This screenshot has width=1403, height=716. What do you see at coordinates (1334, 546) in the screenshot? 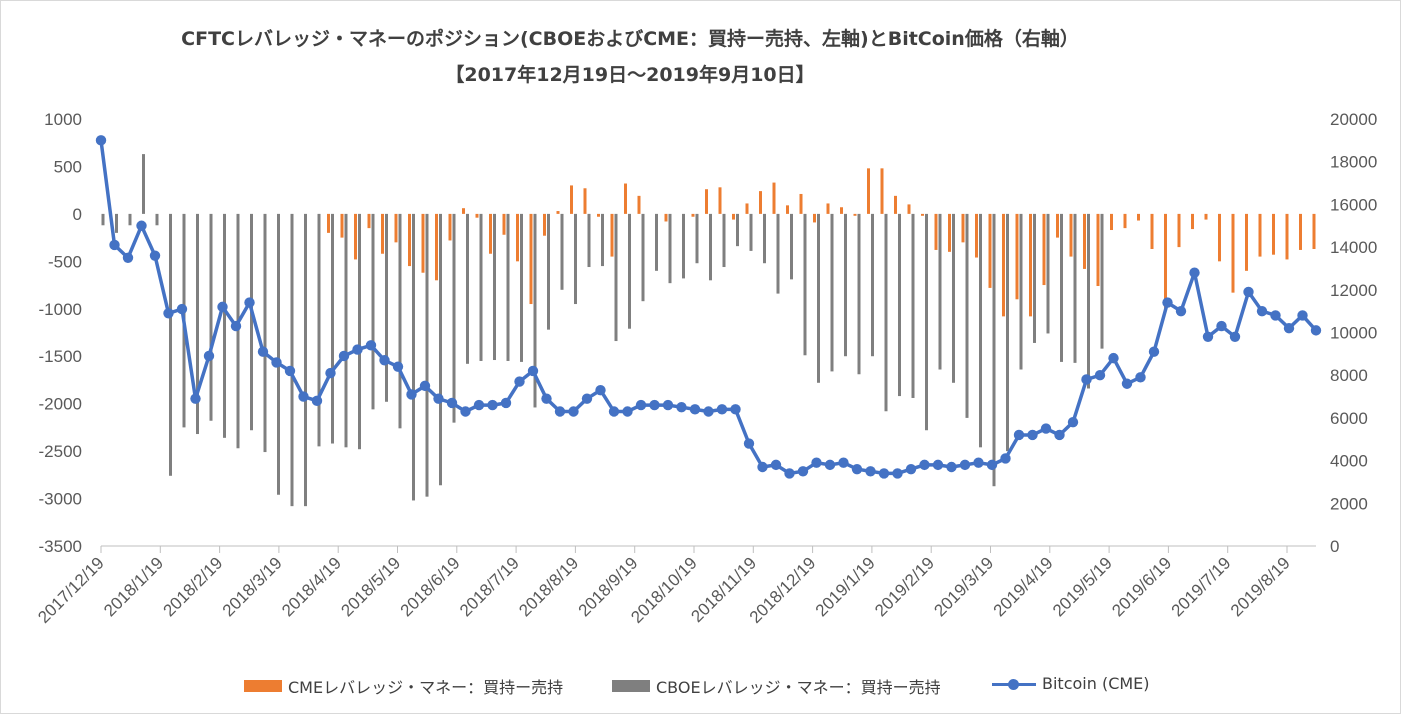
I see `y-right-tick-label: 0` at bounding box center [1334, 546].